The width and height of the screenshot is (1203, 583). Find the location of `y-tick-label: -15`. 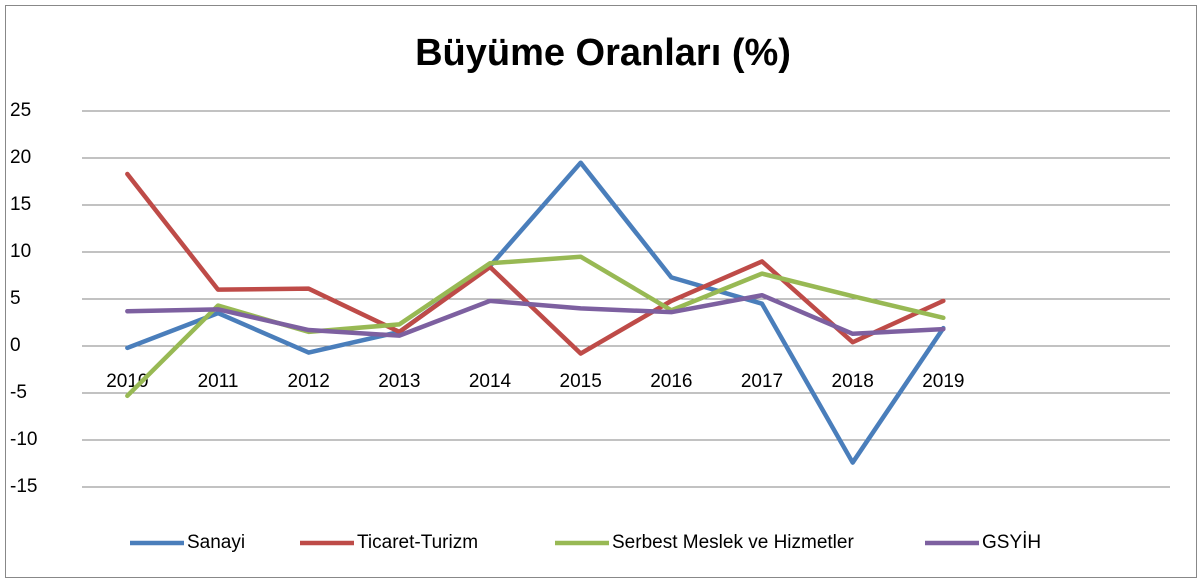

y-tick-label: -15 is located at coordinates (23, 486).